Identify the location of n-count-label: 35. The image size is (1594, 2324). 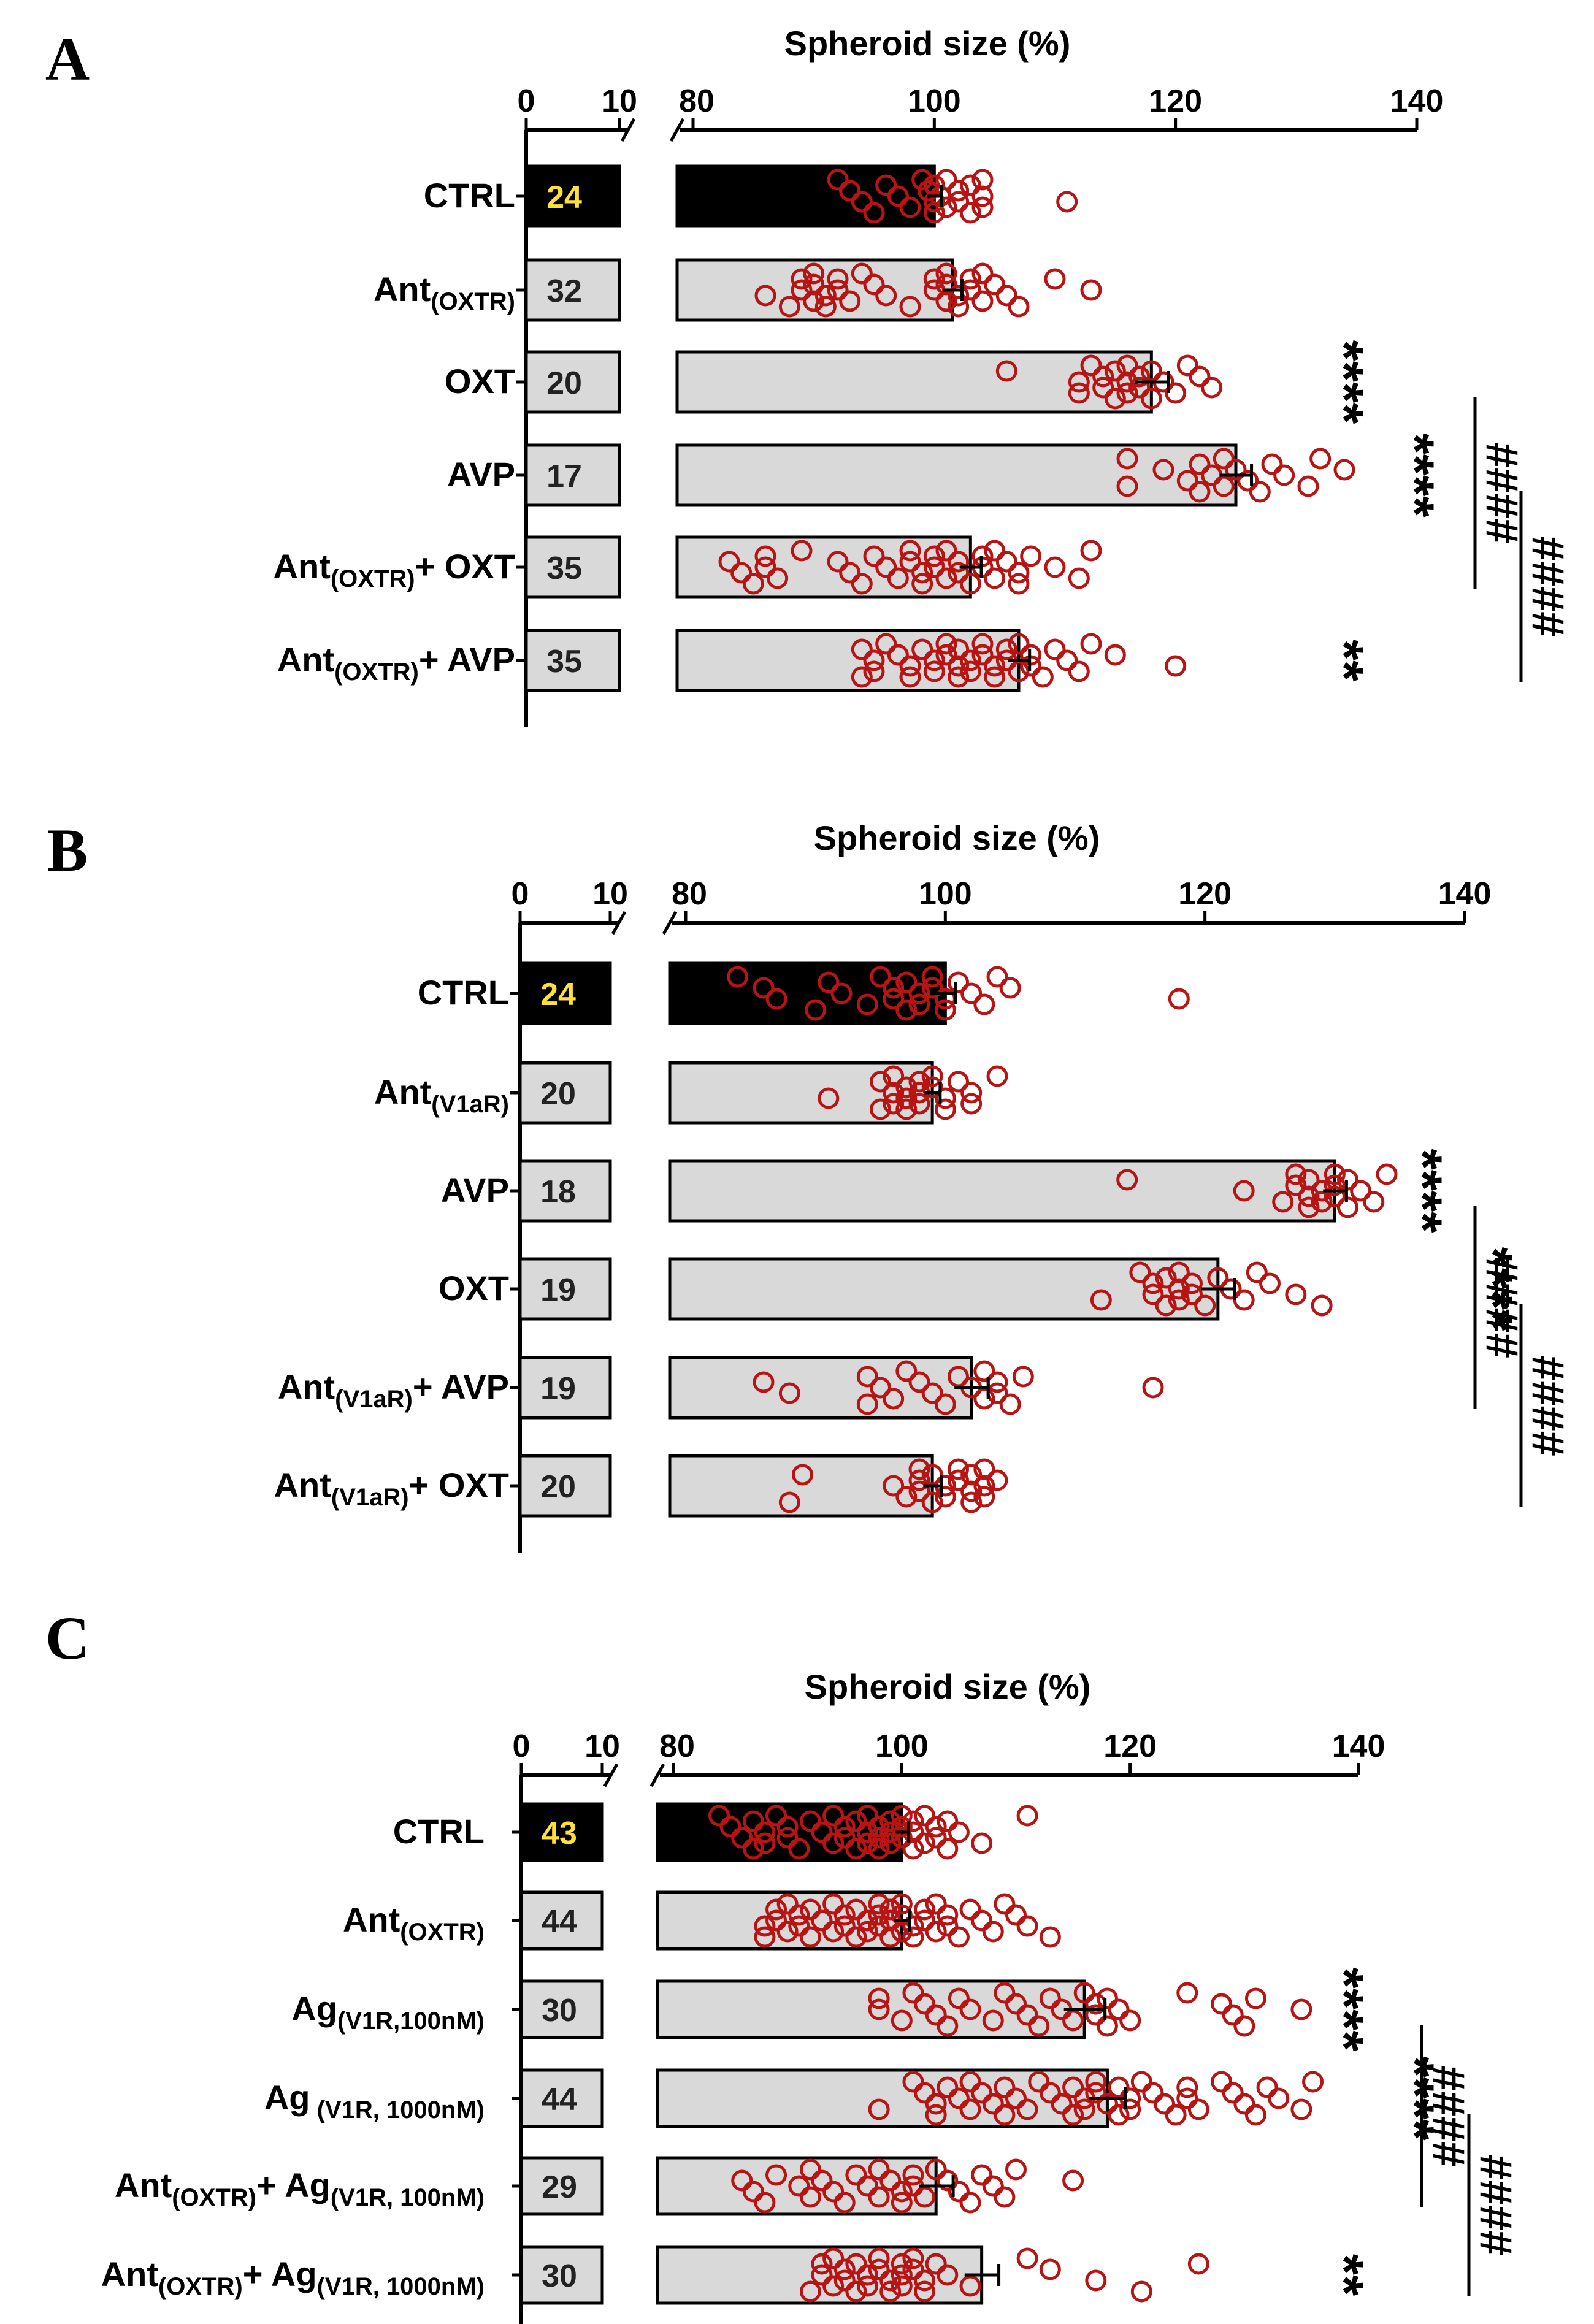
(564, 662).